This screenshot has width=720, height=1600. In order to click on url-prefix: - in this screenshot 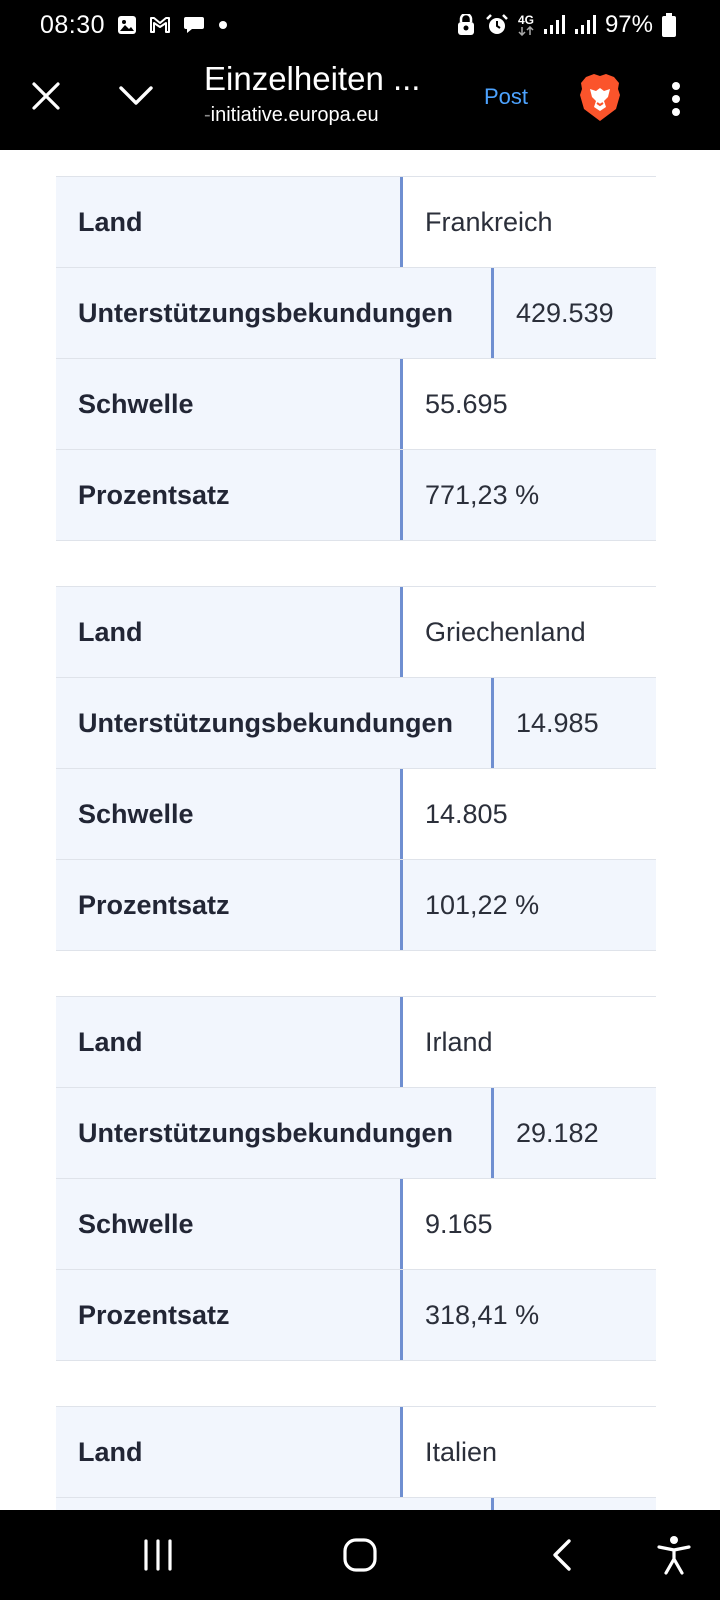, I will do `click(207, 115)`.